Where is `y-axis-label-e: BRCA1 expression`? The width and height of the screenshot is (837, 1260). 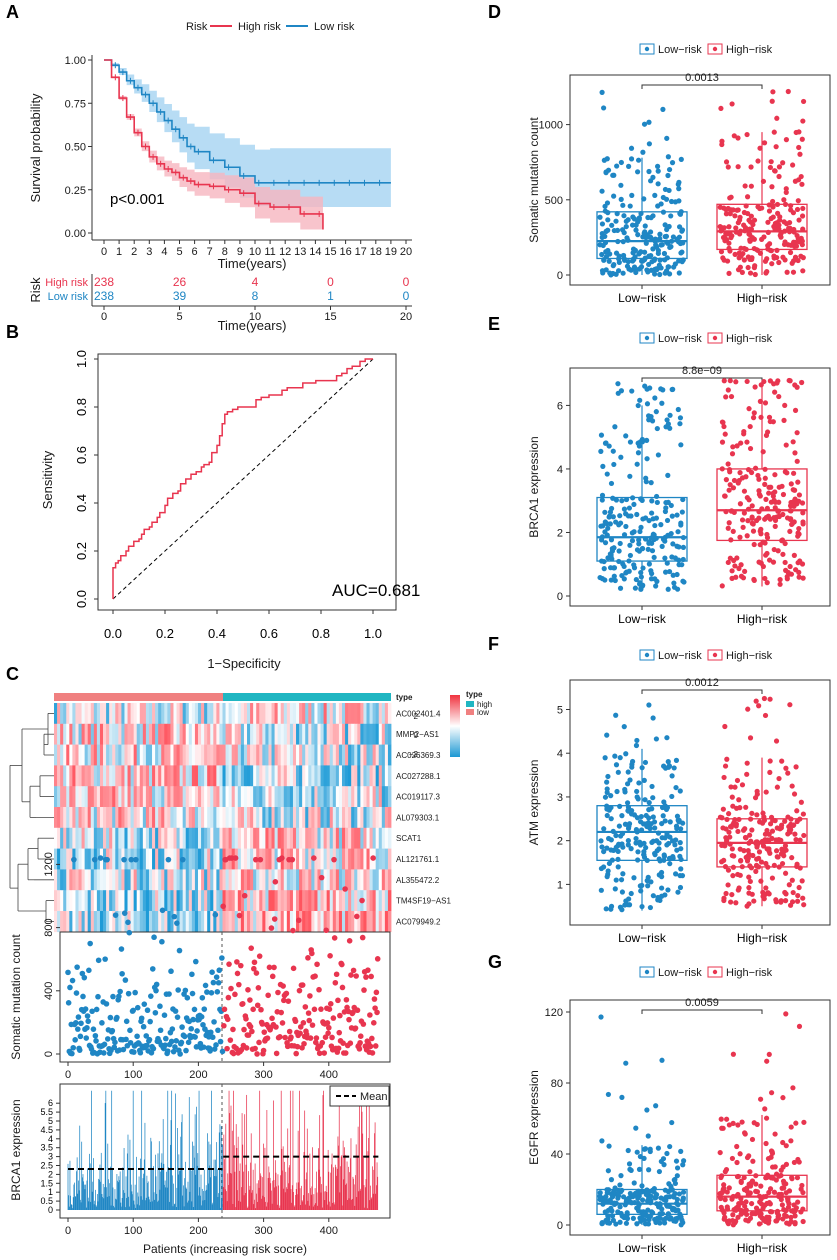
y-axis-label-e: BRCA1 expression is located at coordinates (534, 486).